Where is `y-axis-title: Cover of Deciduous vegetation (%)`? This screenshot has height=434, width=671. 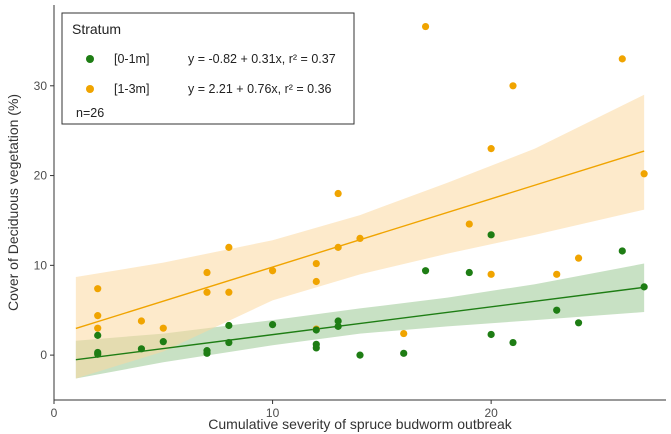 y-axis-title: Cover of Deciduous vegetation (%) is located at coordinates (13, 202).